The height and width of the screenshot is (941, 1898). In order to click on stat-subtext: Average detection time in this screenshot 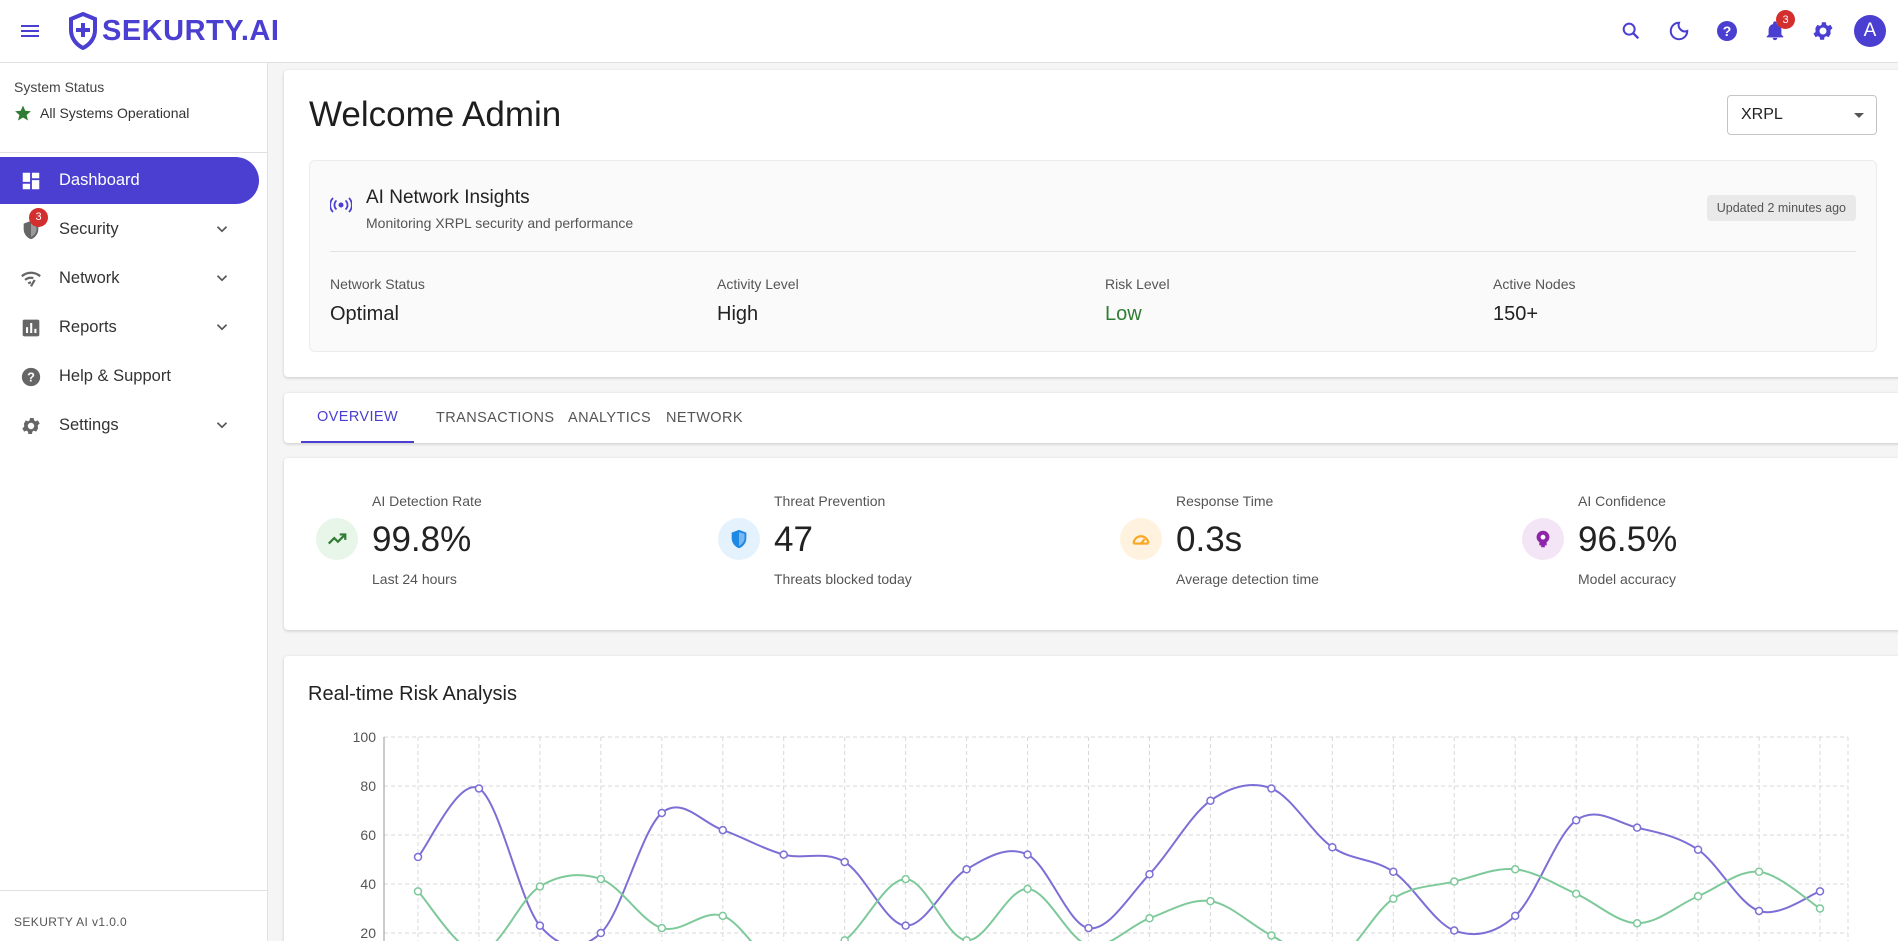, I will do `click(1247, 579)`.